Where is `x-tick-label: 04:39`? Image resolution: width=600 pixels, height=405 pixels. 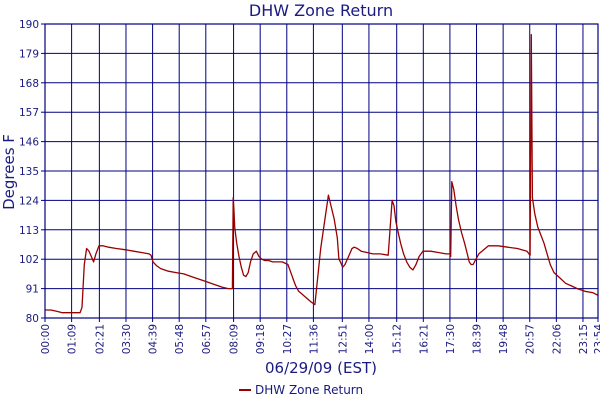 x-tick-label: 04:39 is located at coordinates (154, 339).